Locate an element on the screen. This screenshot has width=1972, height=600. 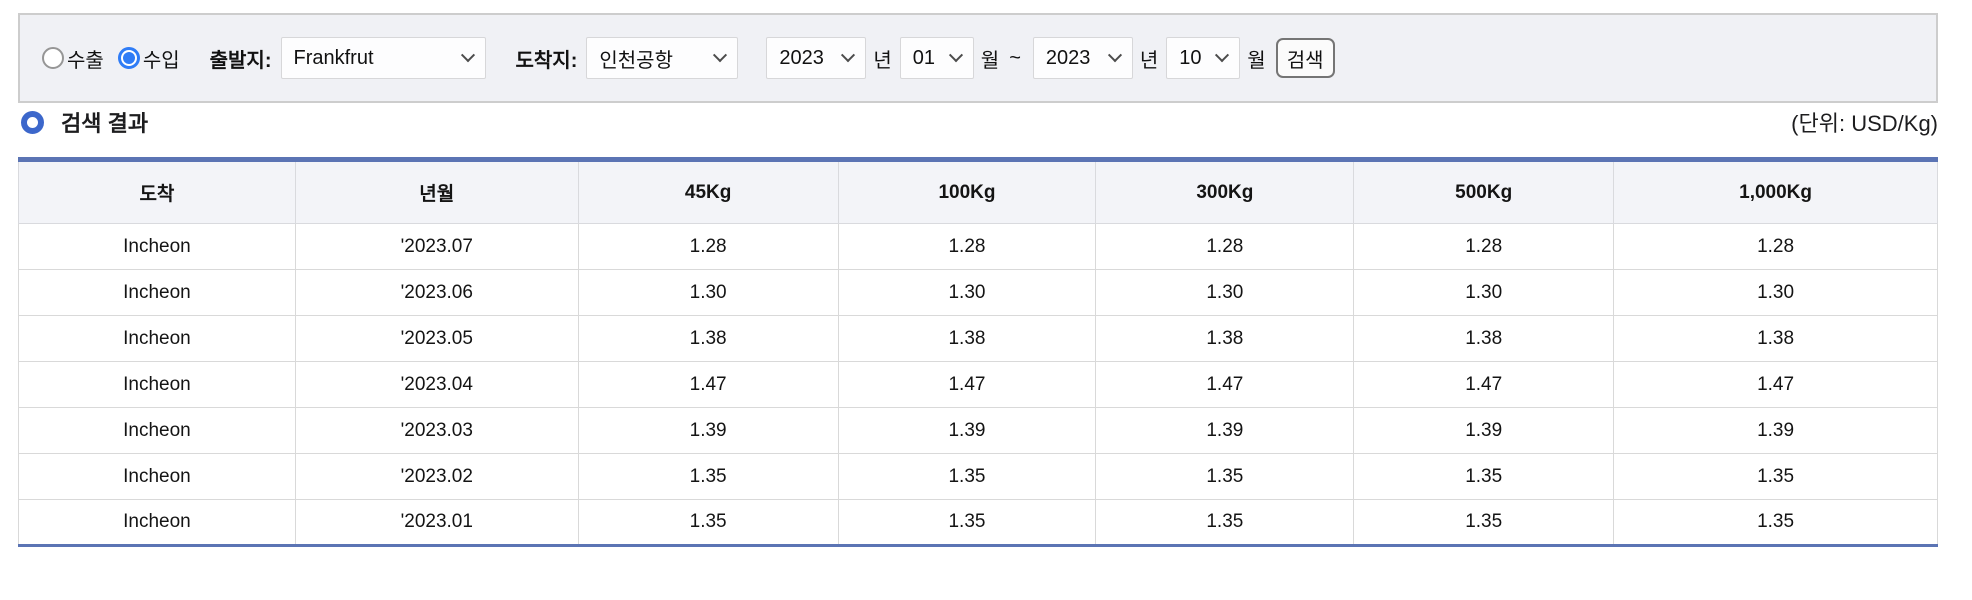
from-year-select: 2023 is located at coordinates (816, 58).